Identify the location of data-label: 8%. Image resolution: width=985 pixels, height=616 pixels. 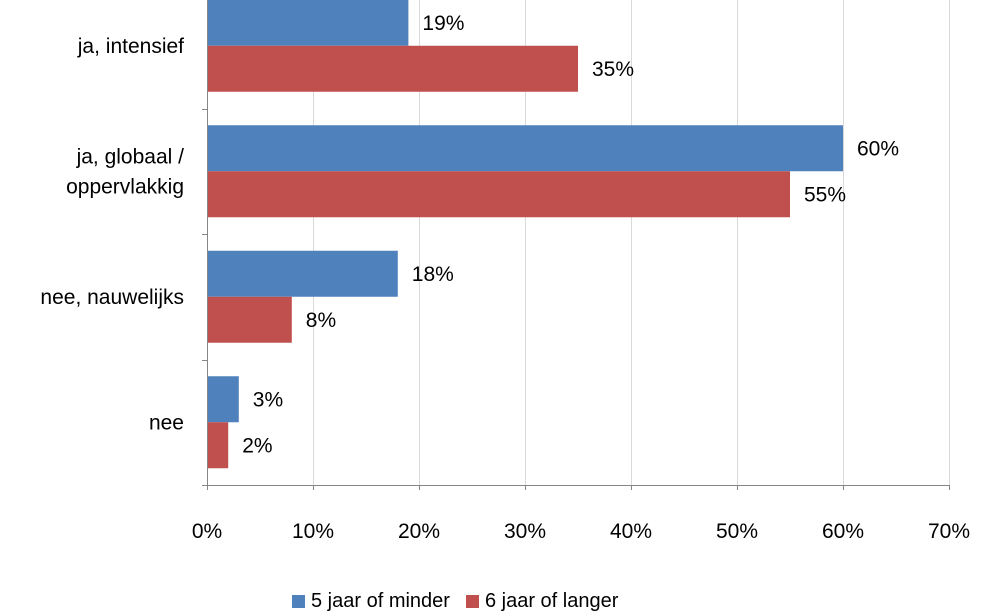
(321, 320).